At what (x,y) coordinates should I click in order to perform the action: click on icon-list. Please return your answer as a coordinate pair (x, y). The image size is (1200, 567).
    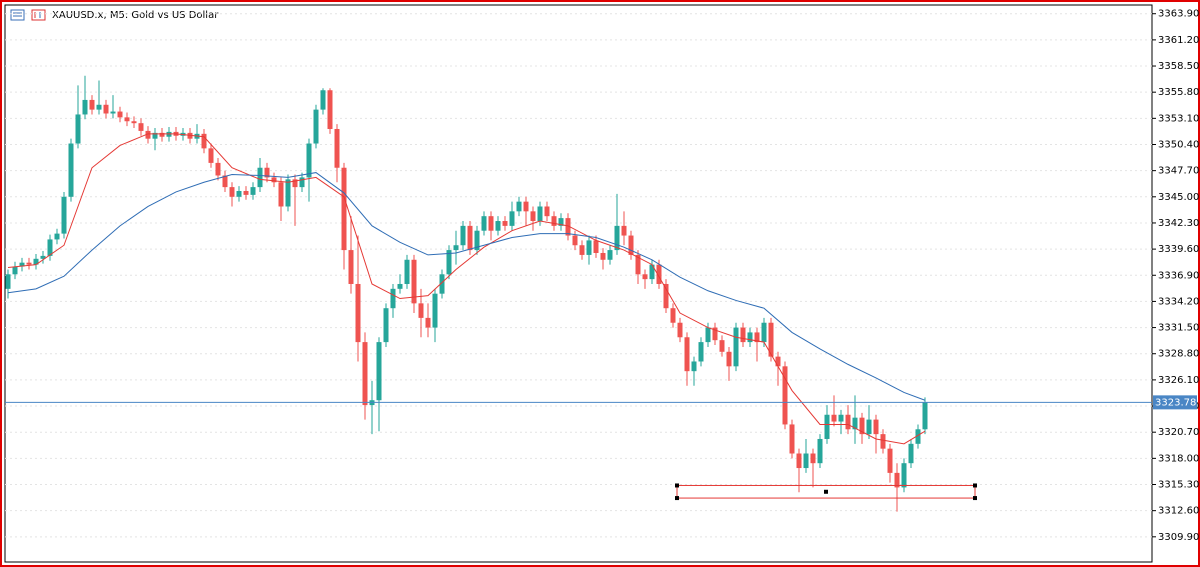
    Looking at the image, I should click on (17, 15).